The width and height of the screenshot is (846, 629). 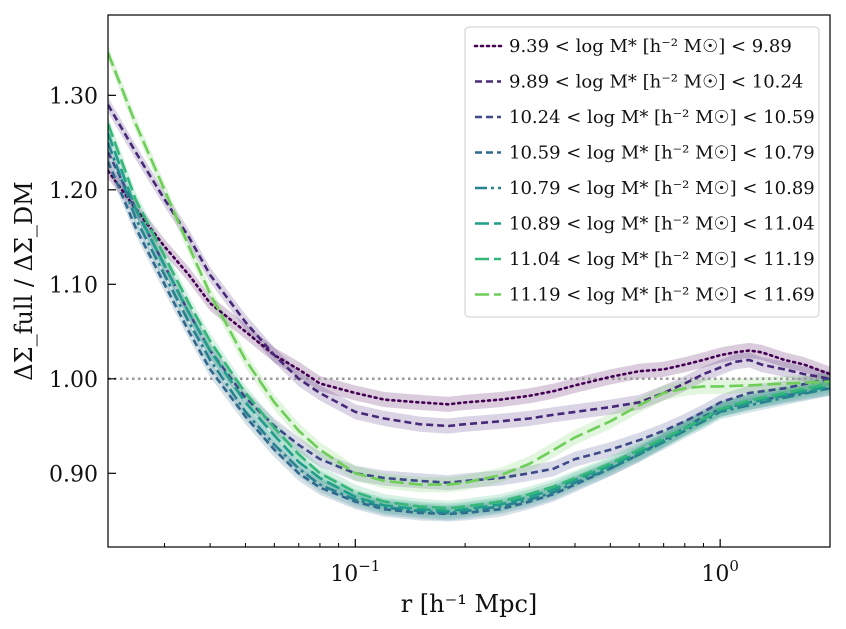 I want to click on y-axis-ticks: 0.90 1.00 1.10 1.20 1.30, so click(x=82, y=285).